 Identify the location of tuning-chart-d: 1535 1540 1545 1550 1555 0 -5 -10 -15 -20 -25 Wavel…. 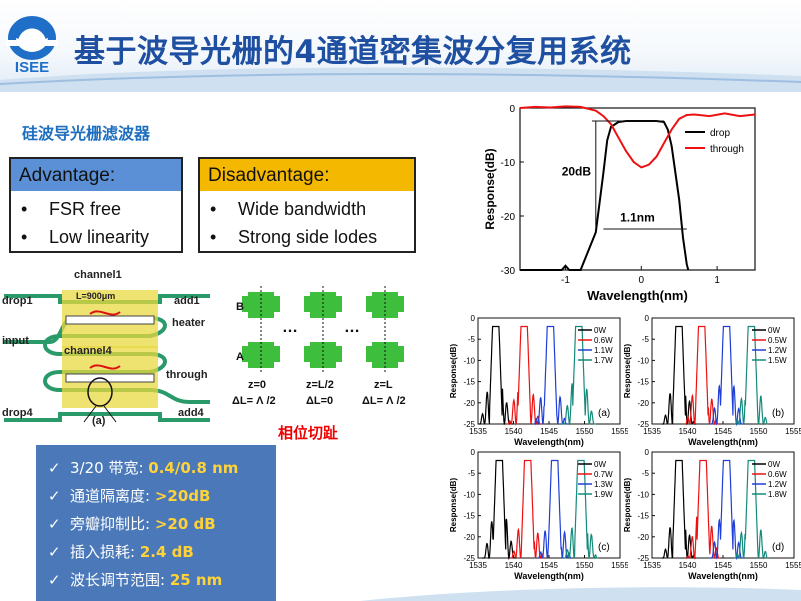
(712, 514).